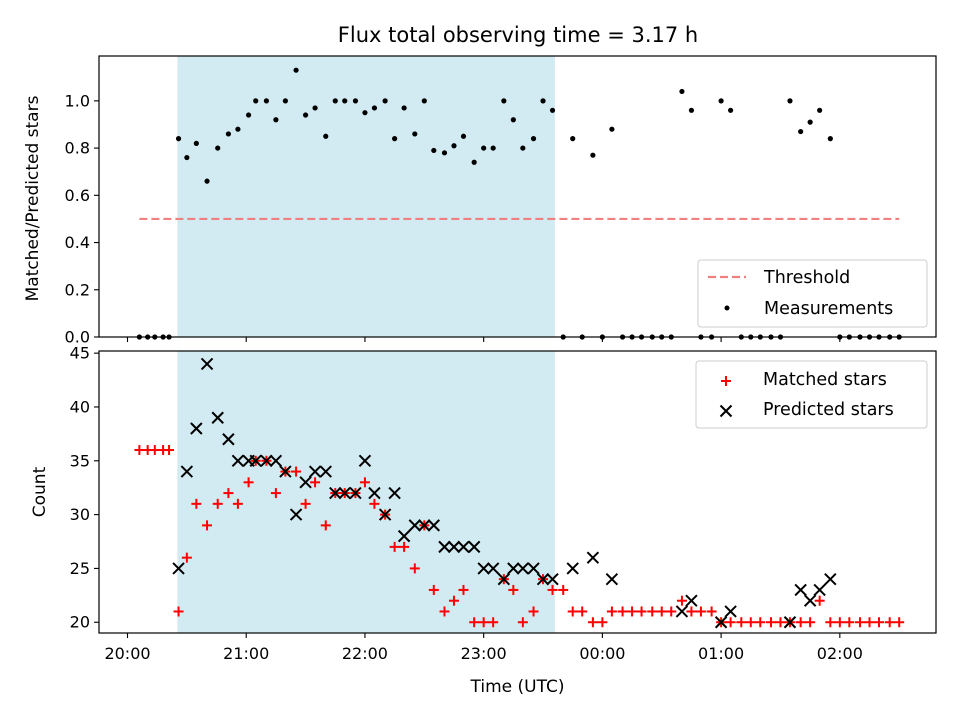 The width and height of the screenshot is (960, 720). I want to click on time-x-tick-label: 22:00, so click(365, 653).